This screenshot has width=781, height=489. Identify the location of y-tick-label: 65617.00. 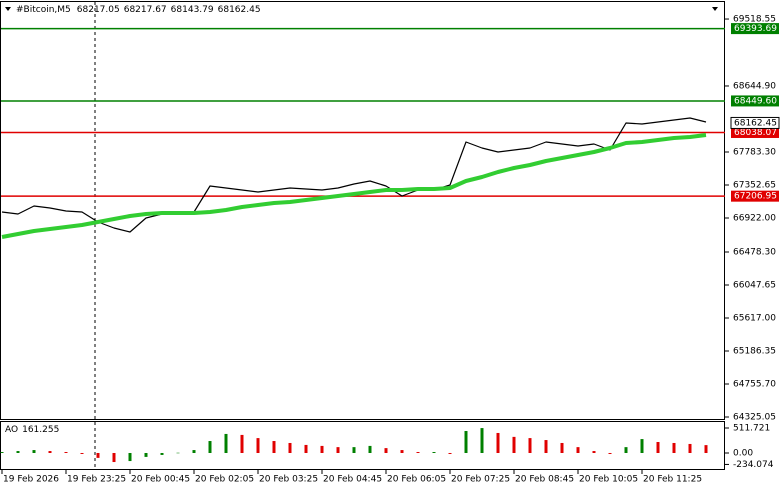
(754, 319).